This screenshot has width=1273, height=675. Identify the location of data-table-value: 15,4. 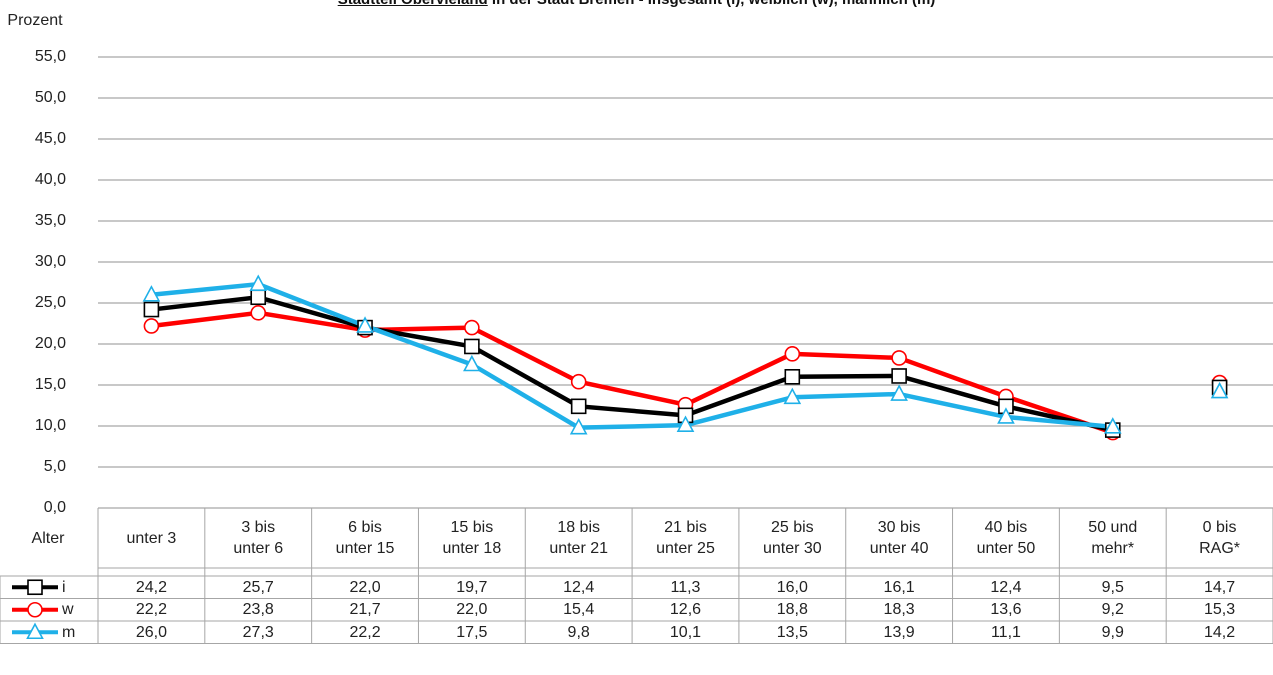
(579, 610).